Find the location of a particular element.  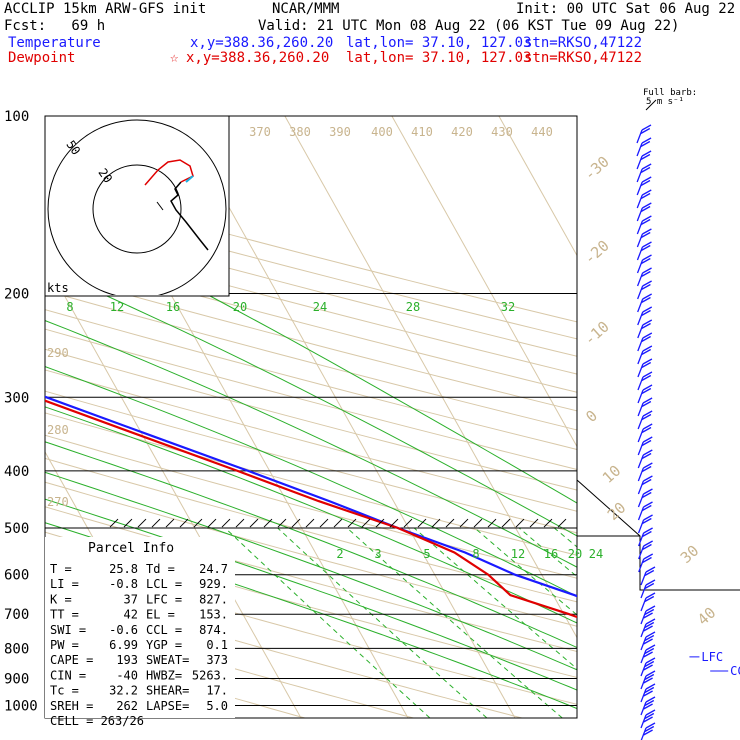

hodograph is located at coordinates (137, 207).